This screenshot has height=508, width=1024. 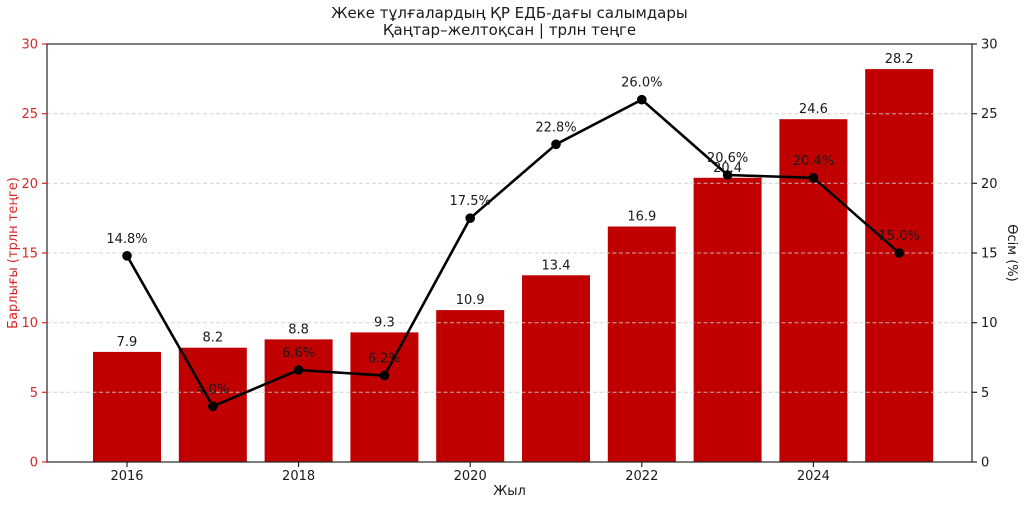 What do you see at coordinates (470, 218) in the screenshot?
I see `growth-point-2020` at bounding box center [470, 218].